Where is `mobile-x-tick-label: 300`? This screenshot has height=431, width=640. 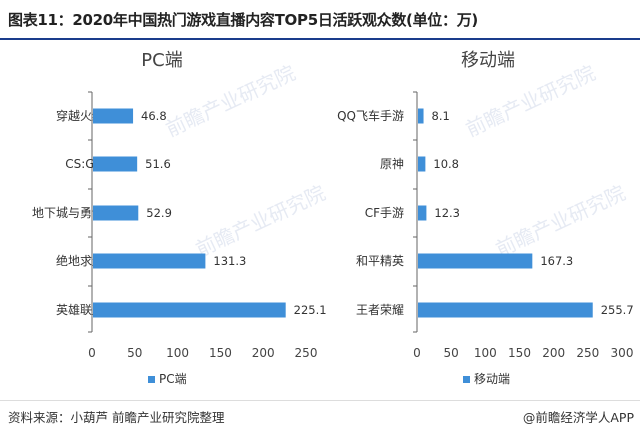 mobile-x-tick-label: 300 is located at coordinates (622, 353).